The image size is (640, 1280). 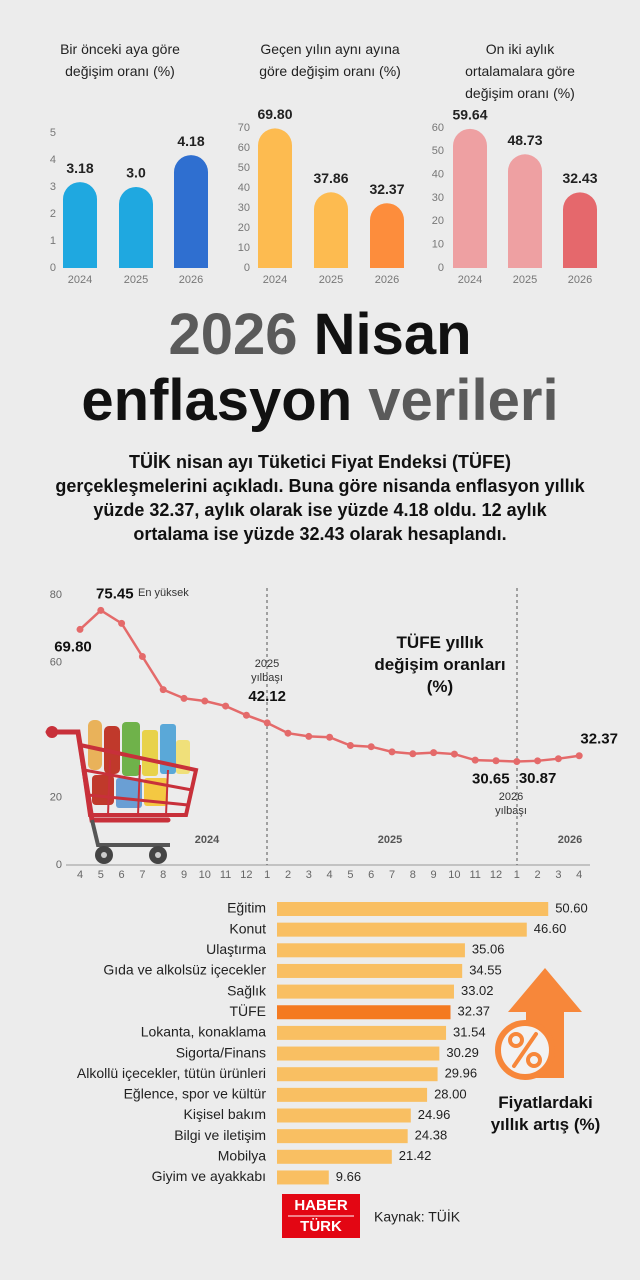 I want to click on category-label: TÜFE, so click(x=247, y=1010).